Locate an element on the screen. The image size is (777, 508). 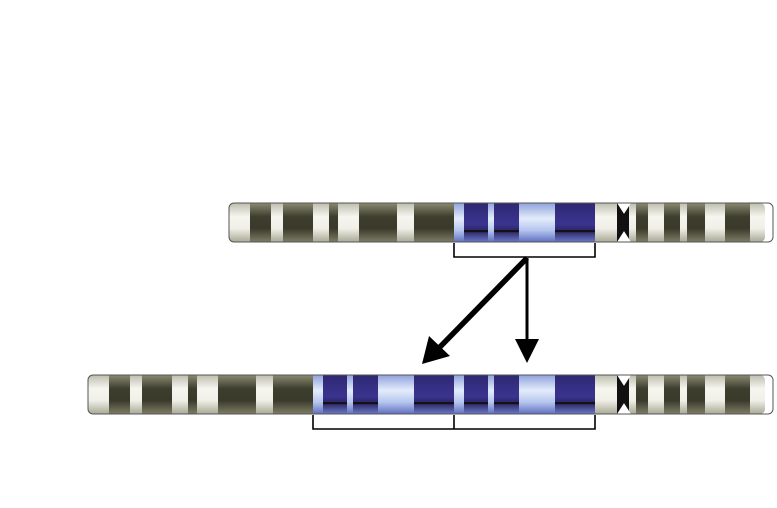
original-chromosome-border is located at coordinates (501, 222).